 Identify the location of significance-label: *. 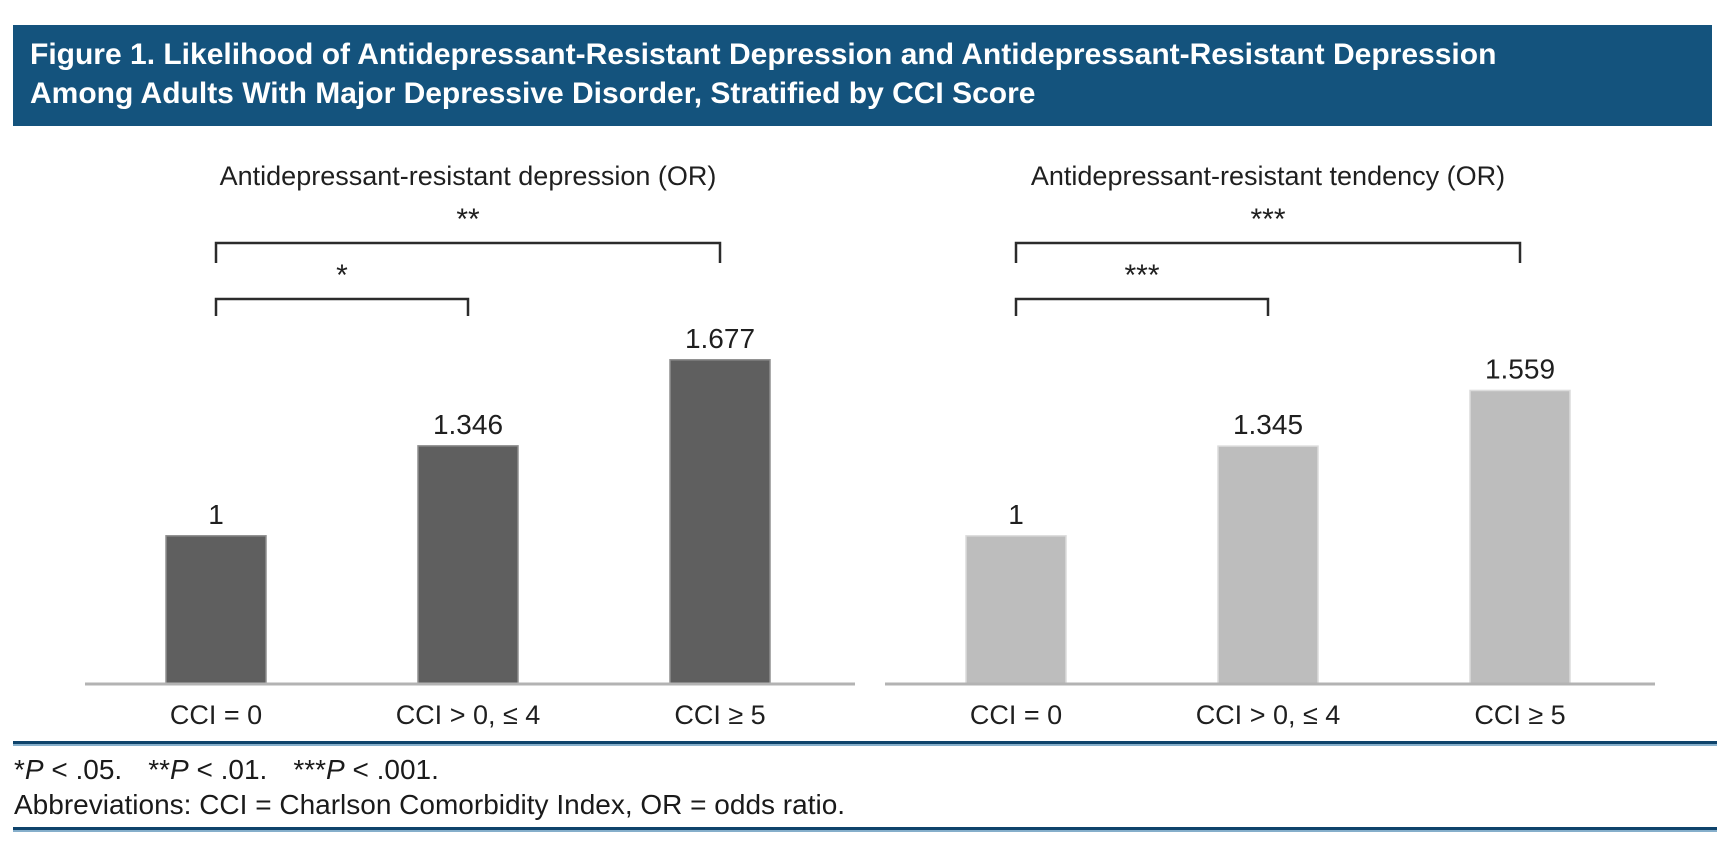
(342, 275).